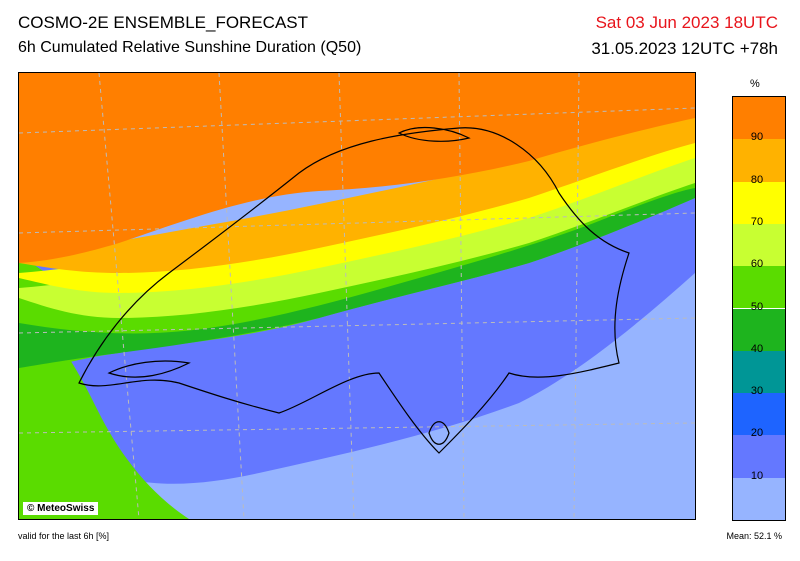 The height and width of the screenshot is (561, 800). Describe the element at coordinates (64, 536) in the screenshot. I see `validity-note: valid for the last 6h [%]` at that location.